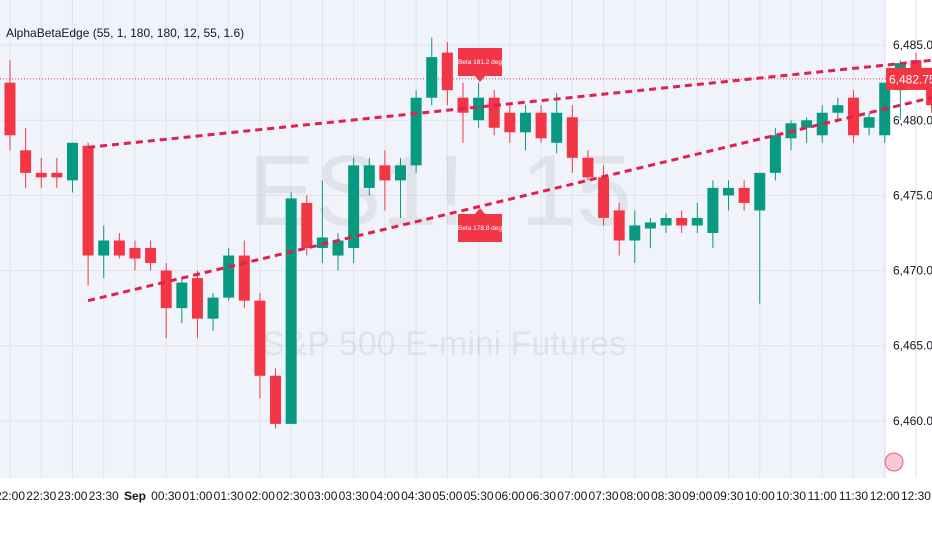 The width and height of the screenshot is (932, 550). Describe the element at coordinates (260, 496) in the screenshot. I see `x-tick-label: 02:00` at that location.